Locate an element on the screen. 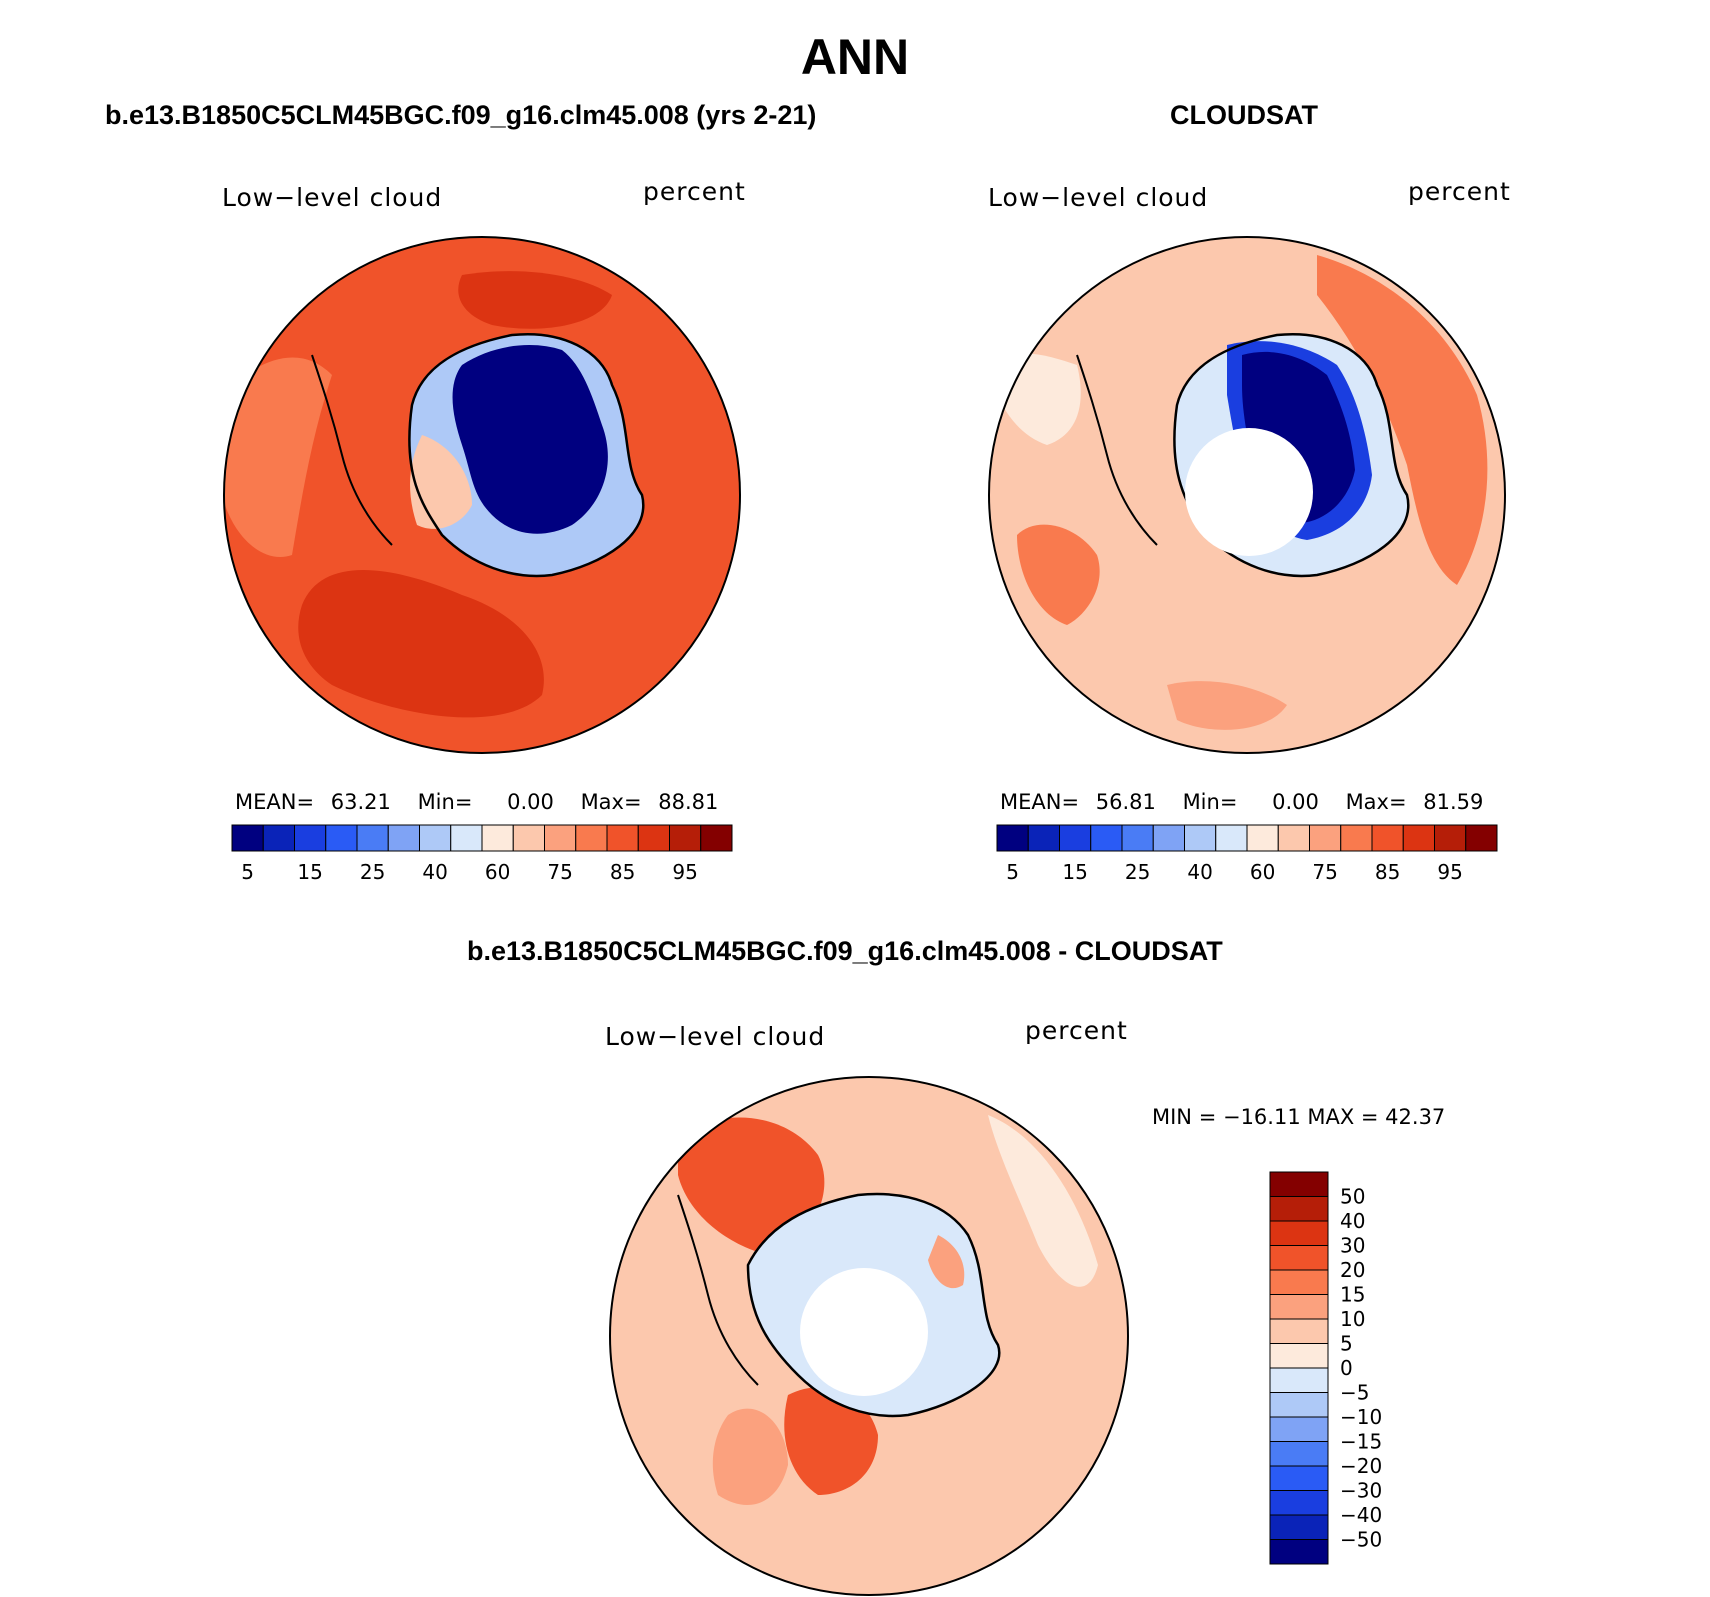 The height and width of the screenshot is (1597, 1710). model-mean-label: MEAN= is located at coordinates (275, 802).